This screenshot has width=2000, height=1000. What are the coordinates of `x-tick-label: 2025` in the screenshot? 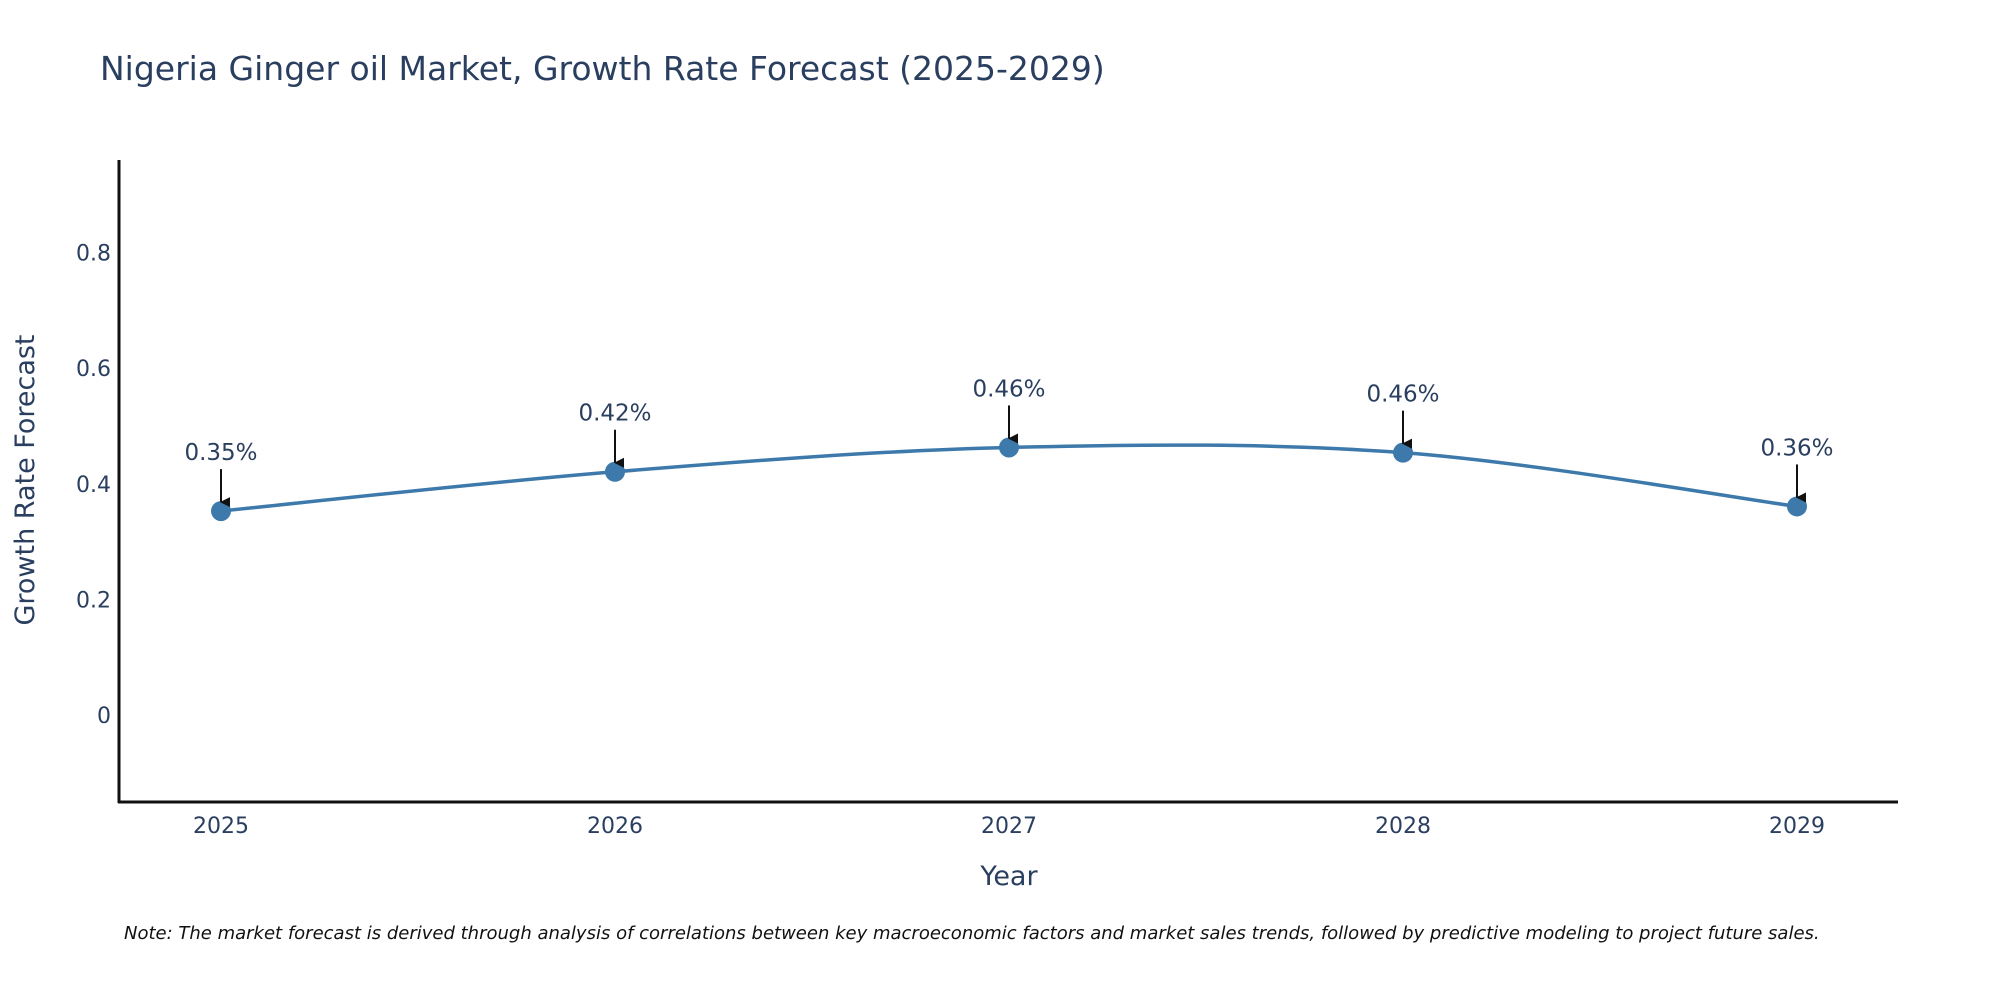 It's located at (221, 826).